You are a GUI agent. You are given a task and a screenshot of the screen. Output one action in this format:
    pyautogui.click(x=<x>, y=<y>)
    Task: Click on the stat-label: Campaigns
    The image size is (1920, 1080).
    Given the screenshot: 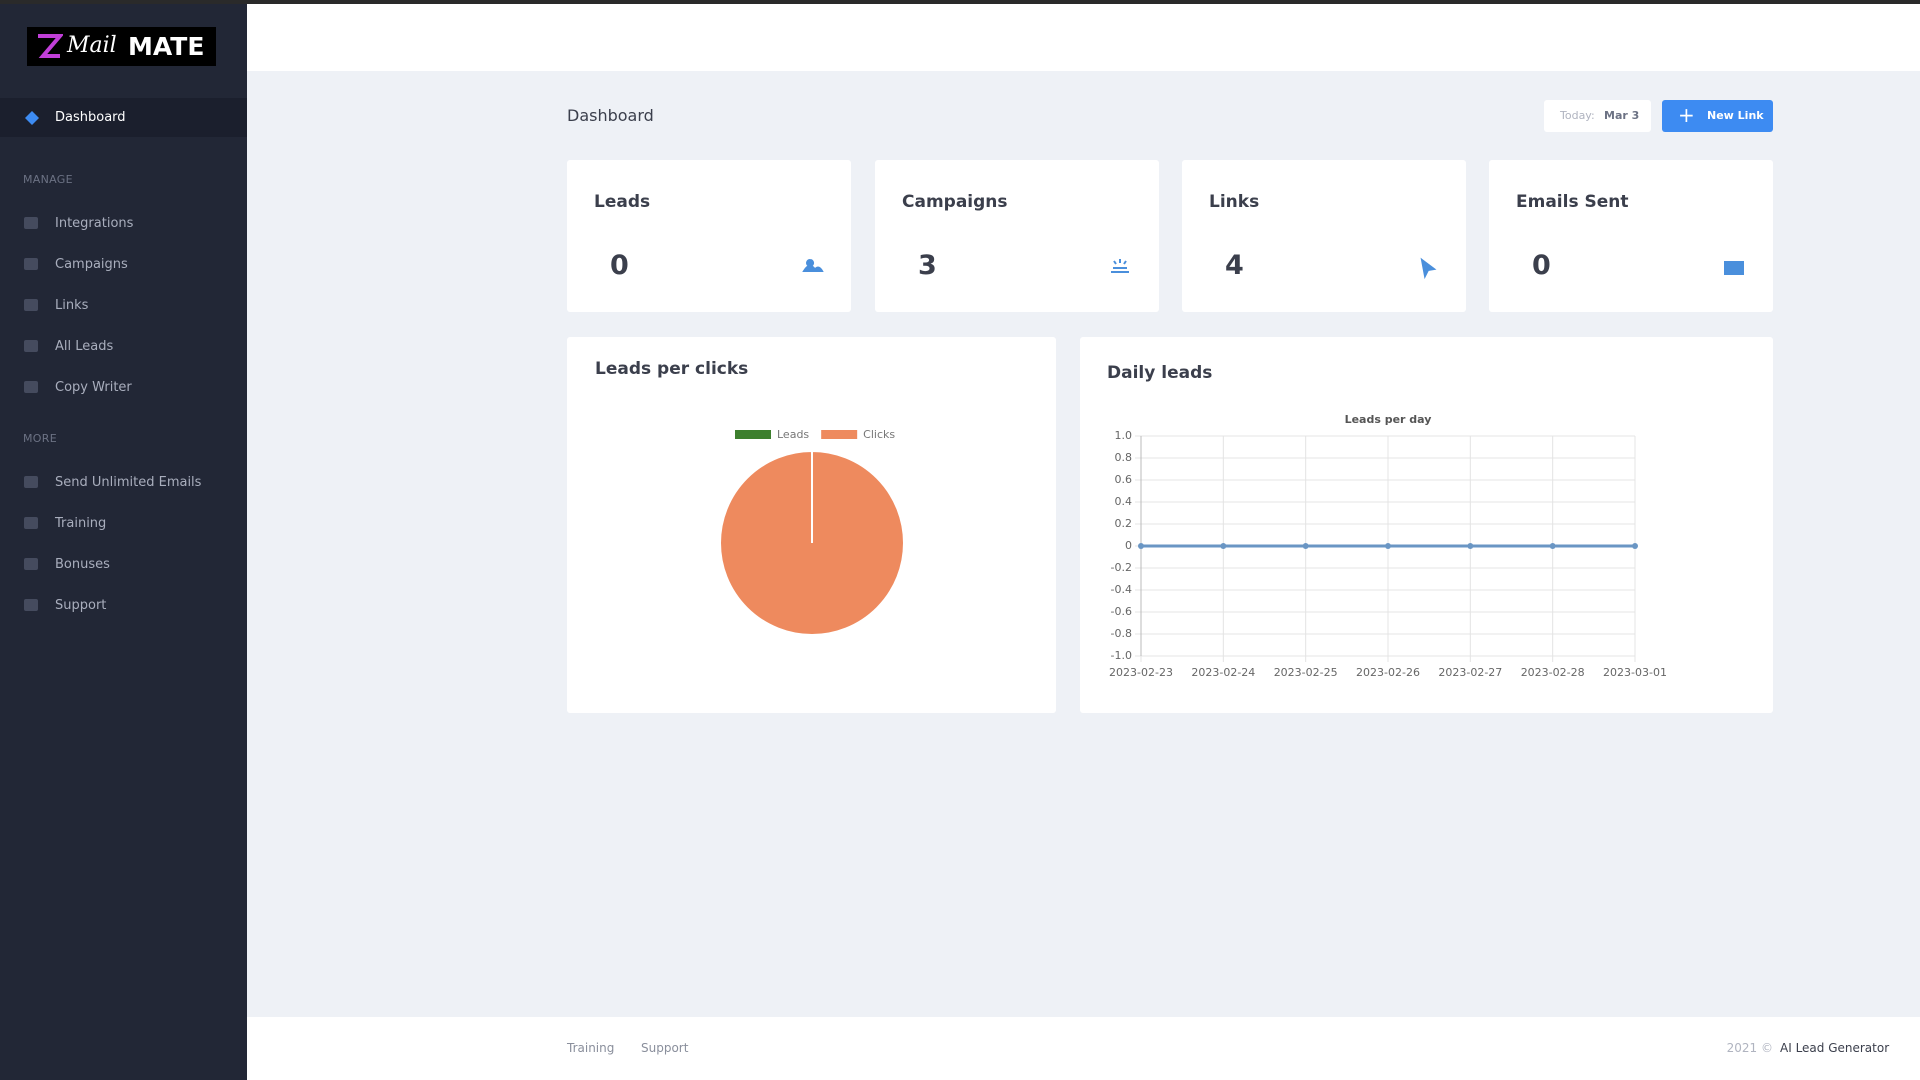 What is the action you would take?
    pyautogui.click(x=955, y=202)
    